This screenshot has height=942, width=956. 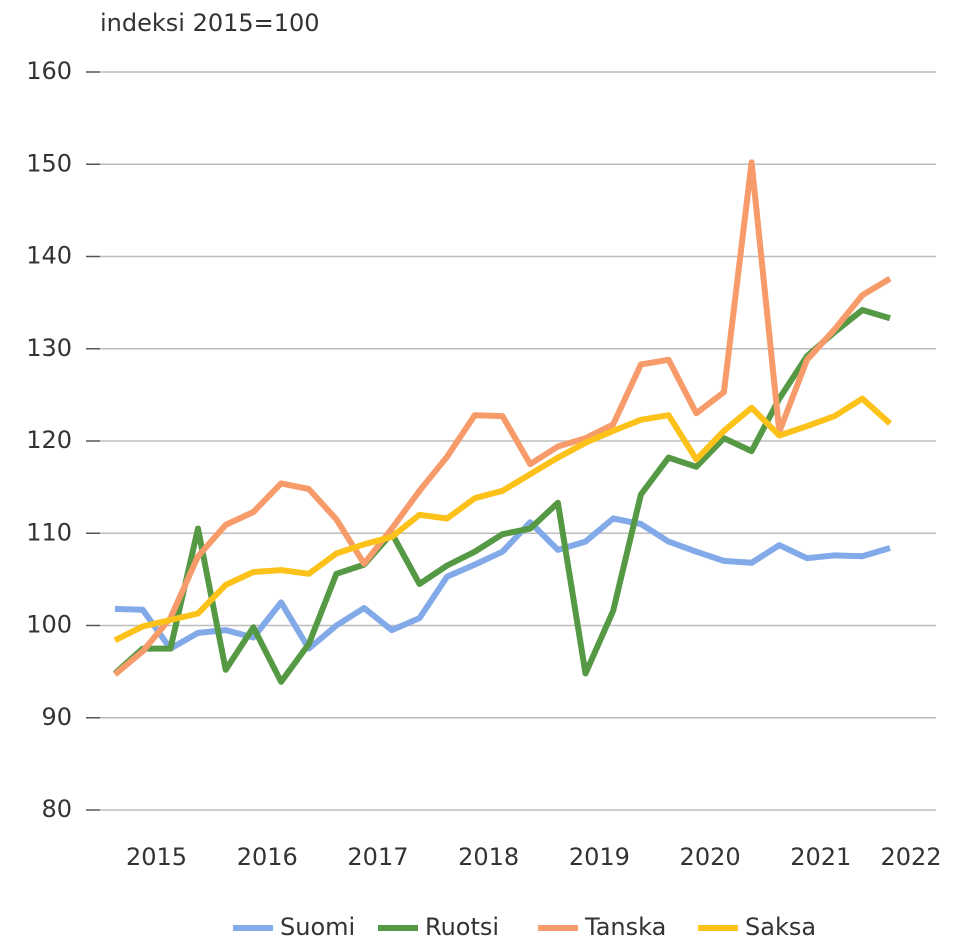 I want to click on x-tick-label: 2018, so click(x=488, y=857).